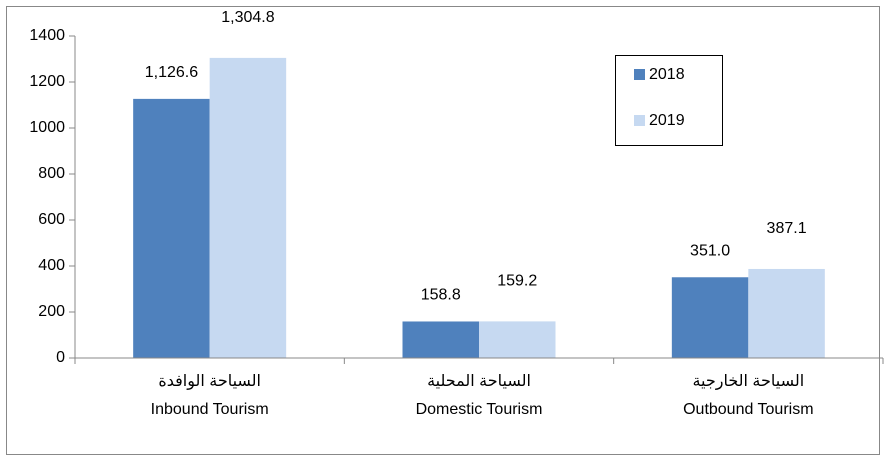  Describe the element at coordinates (51, 173) in the screenshot. I see `y-tick-label: 800` at that location.